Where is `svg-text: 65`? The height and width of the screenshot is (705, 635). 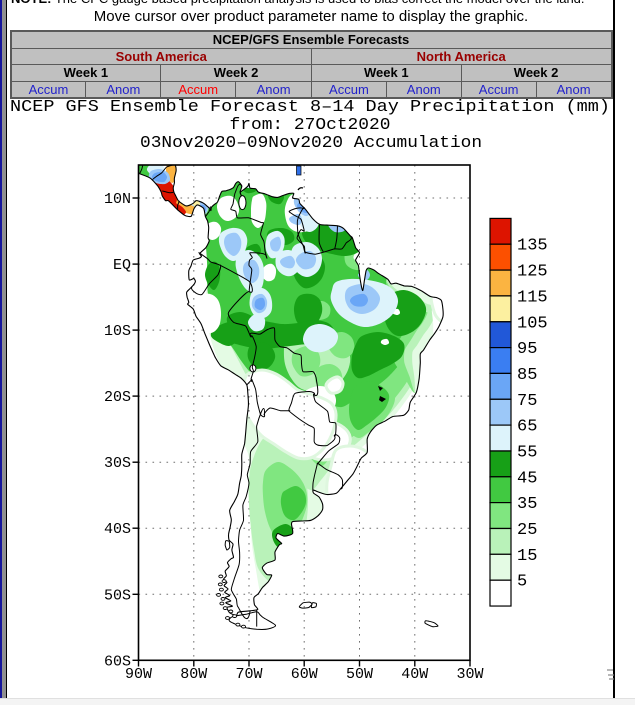 svg-text: 65 is located at coordinates (527, 427).